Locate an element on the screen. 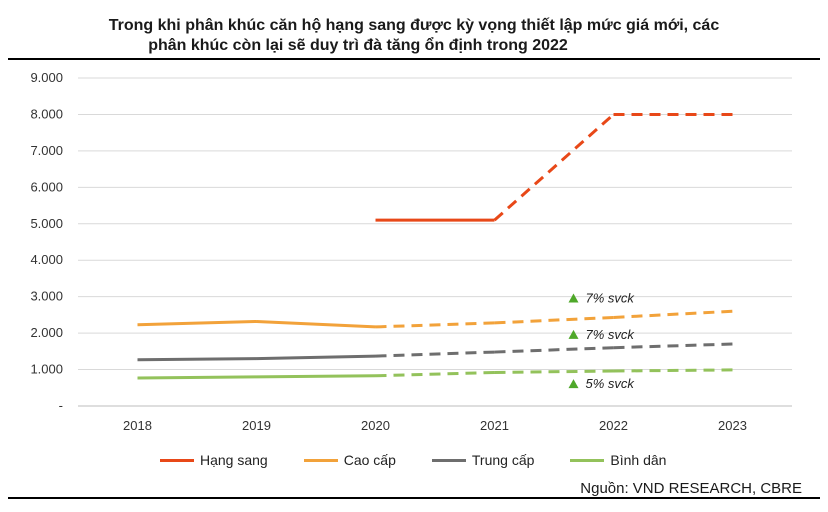 Image resolution: width=828 pixels, height=512 pixels. series-segment-hạng-sang is located at coordinates (554, 167).